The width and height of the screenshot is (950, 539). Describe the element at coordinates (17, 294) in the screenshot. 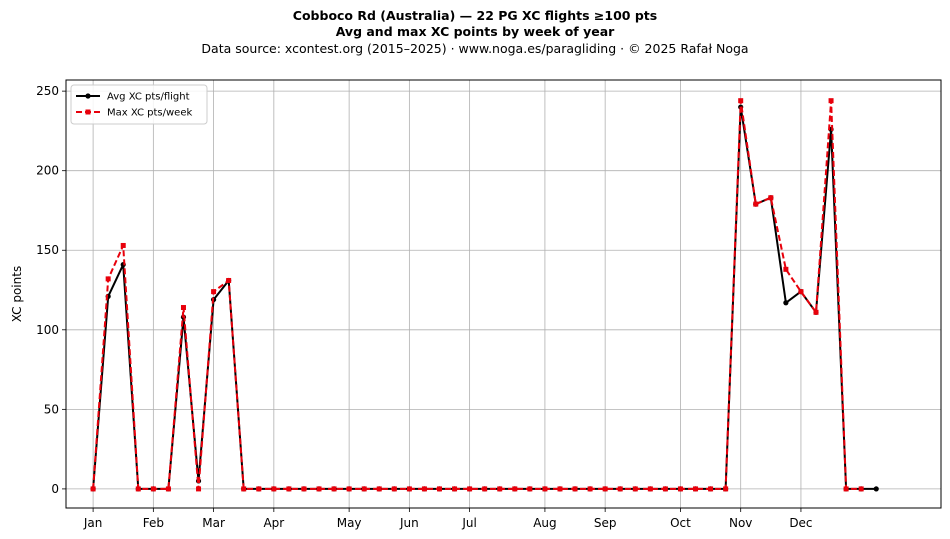

I see `y-axis-label: XC points` at that location.